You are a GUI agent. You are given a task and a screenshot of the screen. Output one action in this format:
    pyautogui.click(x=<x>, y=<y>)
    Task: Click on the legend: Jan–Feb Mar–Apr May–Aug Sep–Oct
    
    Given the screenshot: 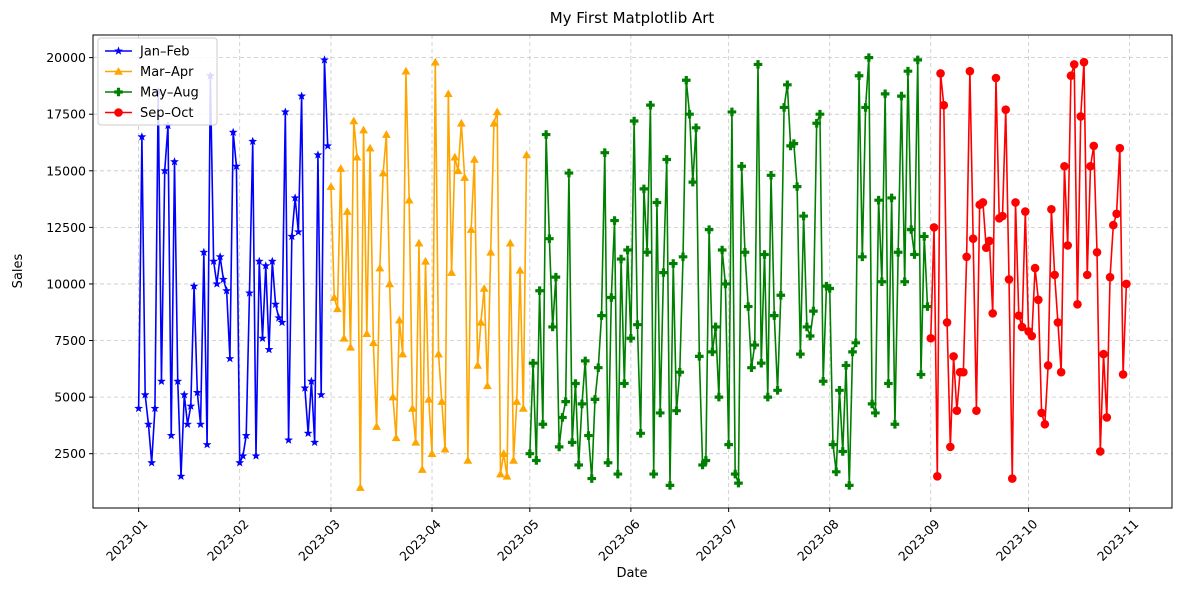 What is the action you would take?
    pyautogui.click(x=157, y=81)
    